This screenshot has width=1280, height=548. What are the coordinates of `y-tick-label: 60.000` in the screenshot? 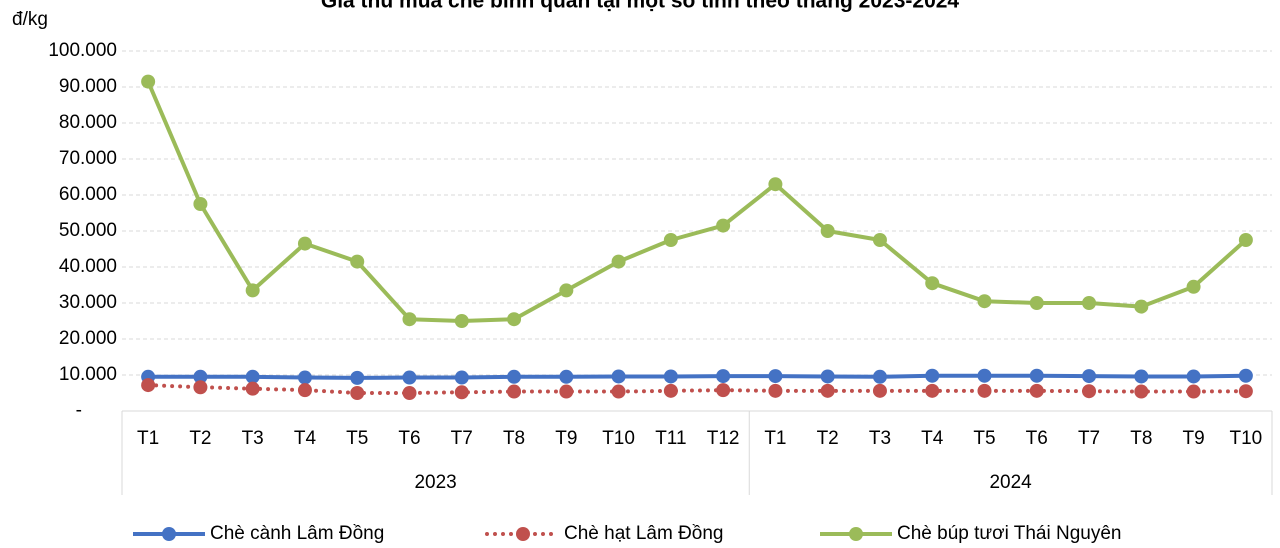 It's located at (88, 194).